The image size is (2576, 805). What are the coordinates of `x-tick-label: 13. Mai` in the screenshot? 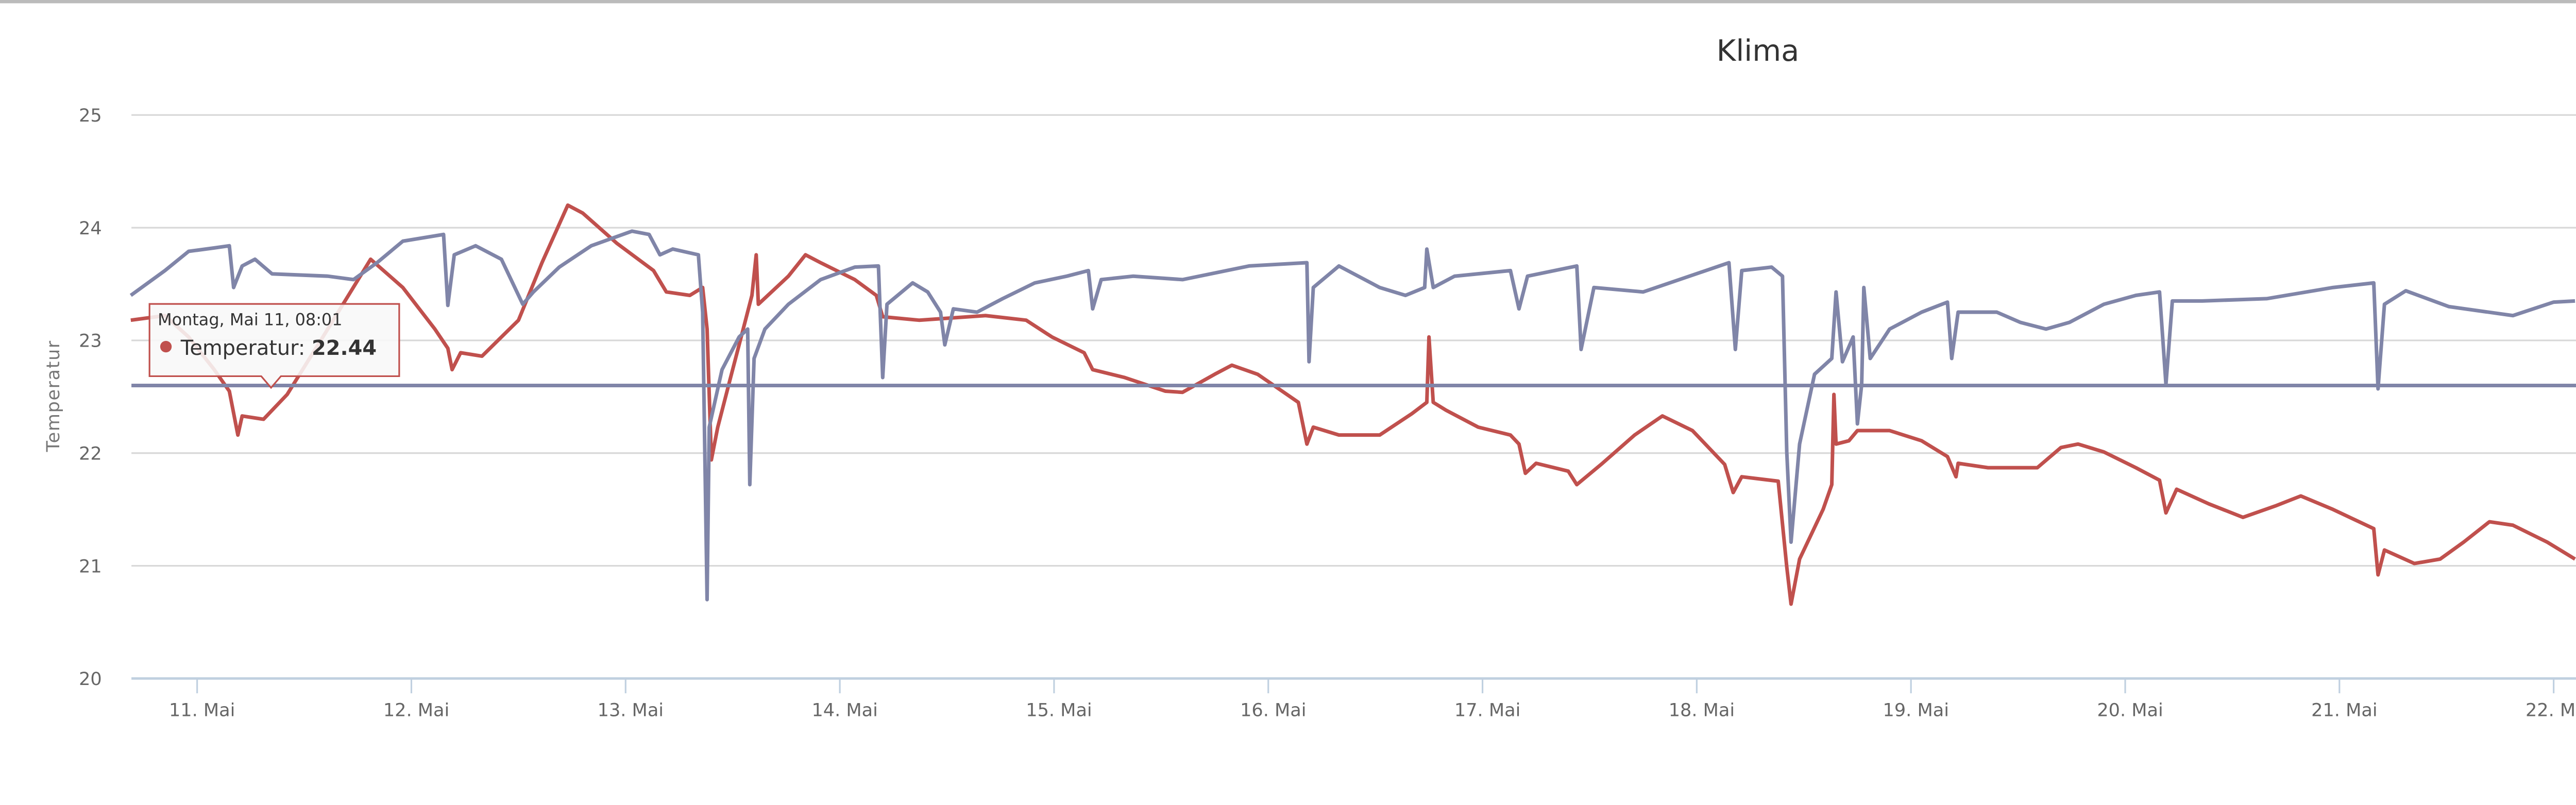 It's located at (631, 710).